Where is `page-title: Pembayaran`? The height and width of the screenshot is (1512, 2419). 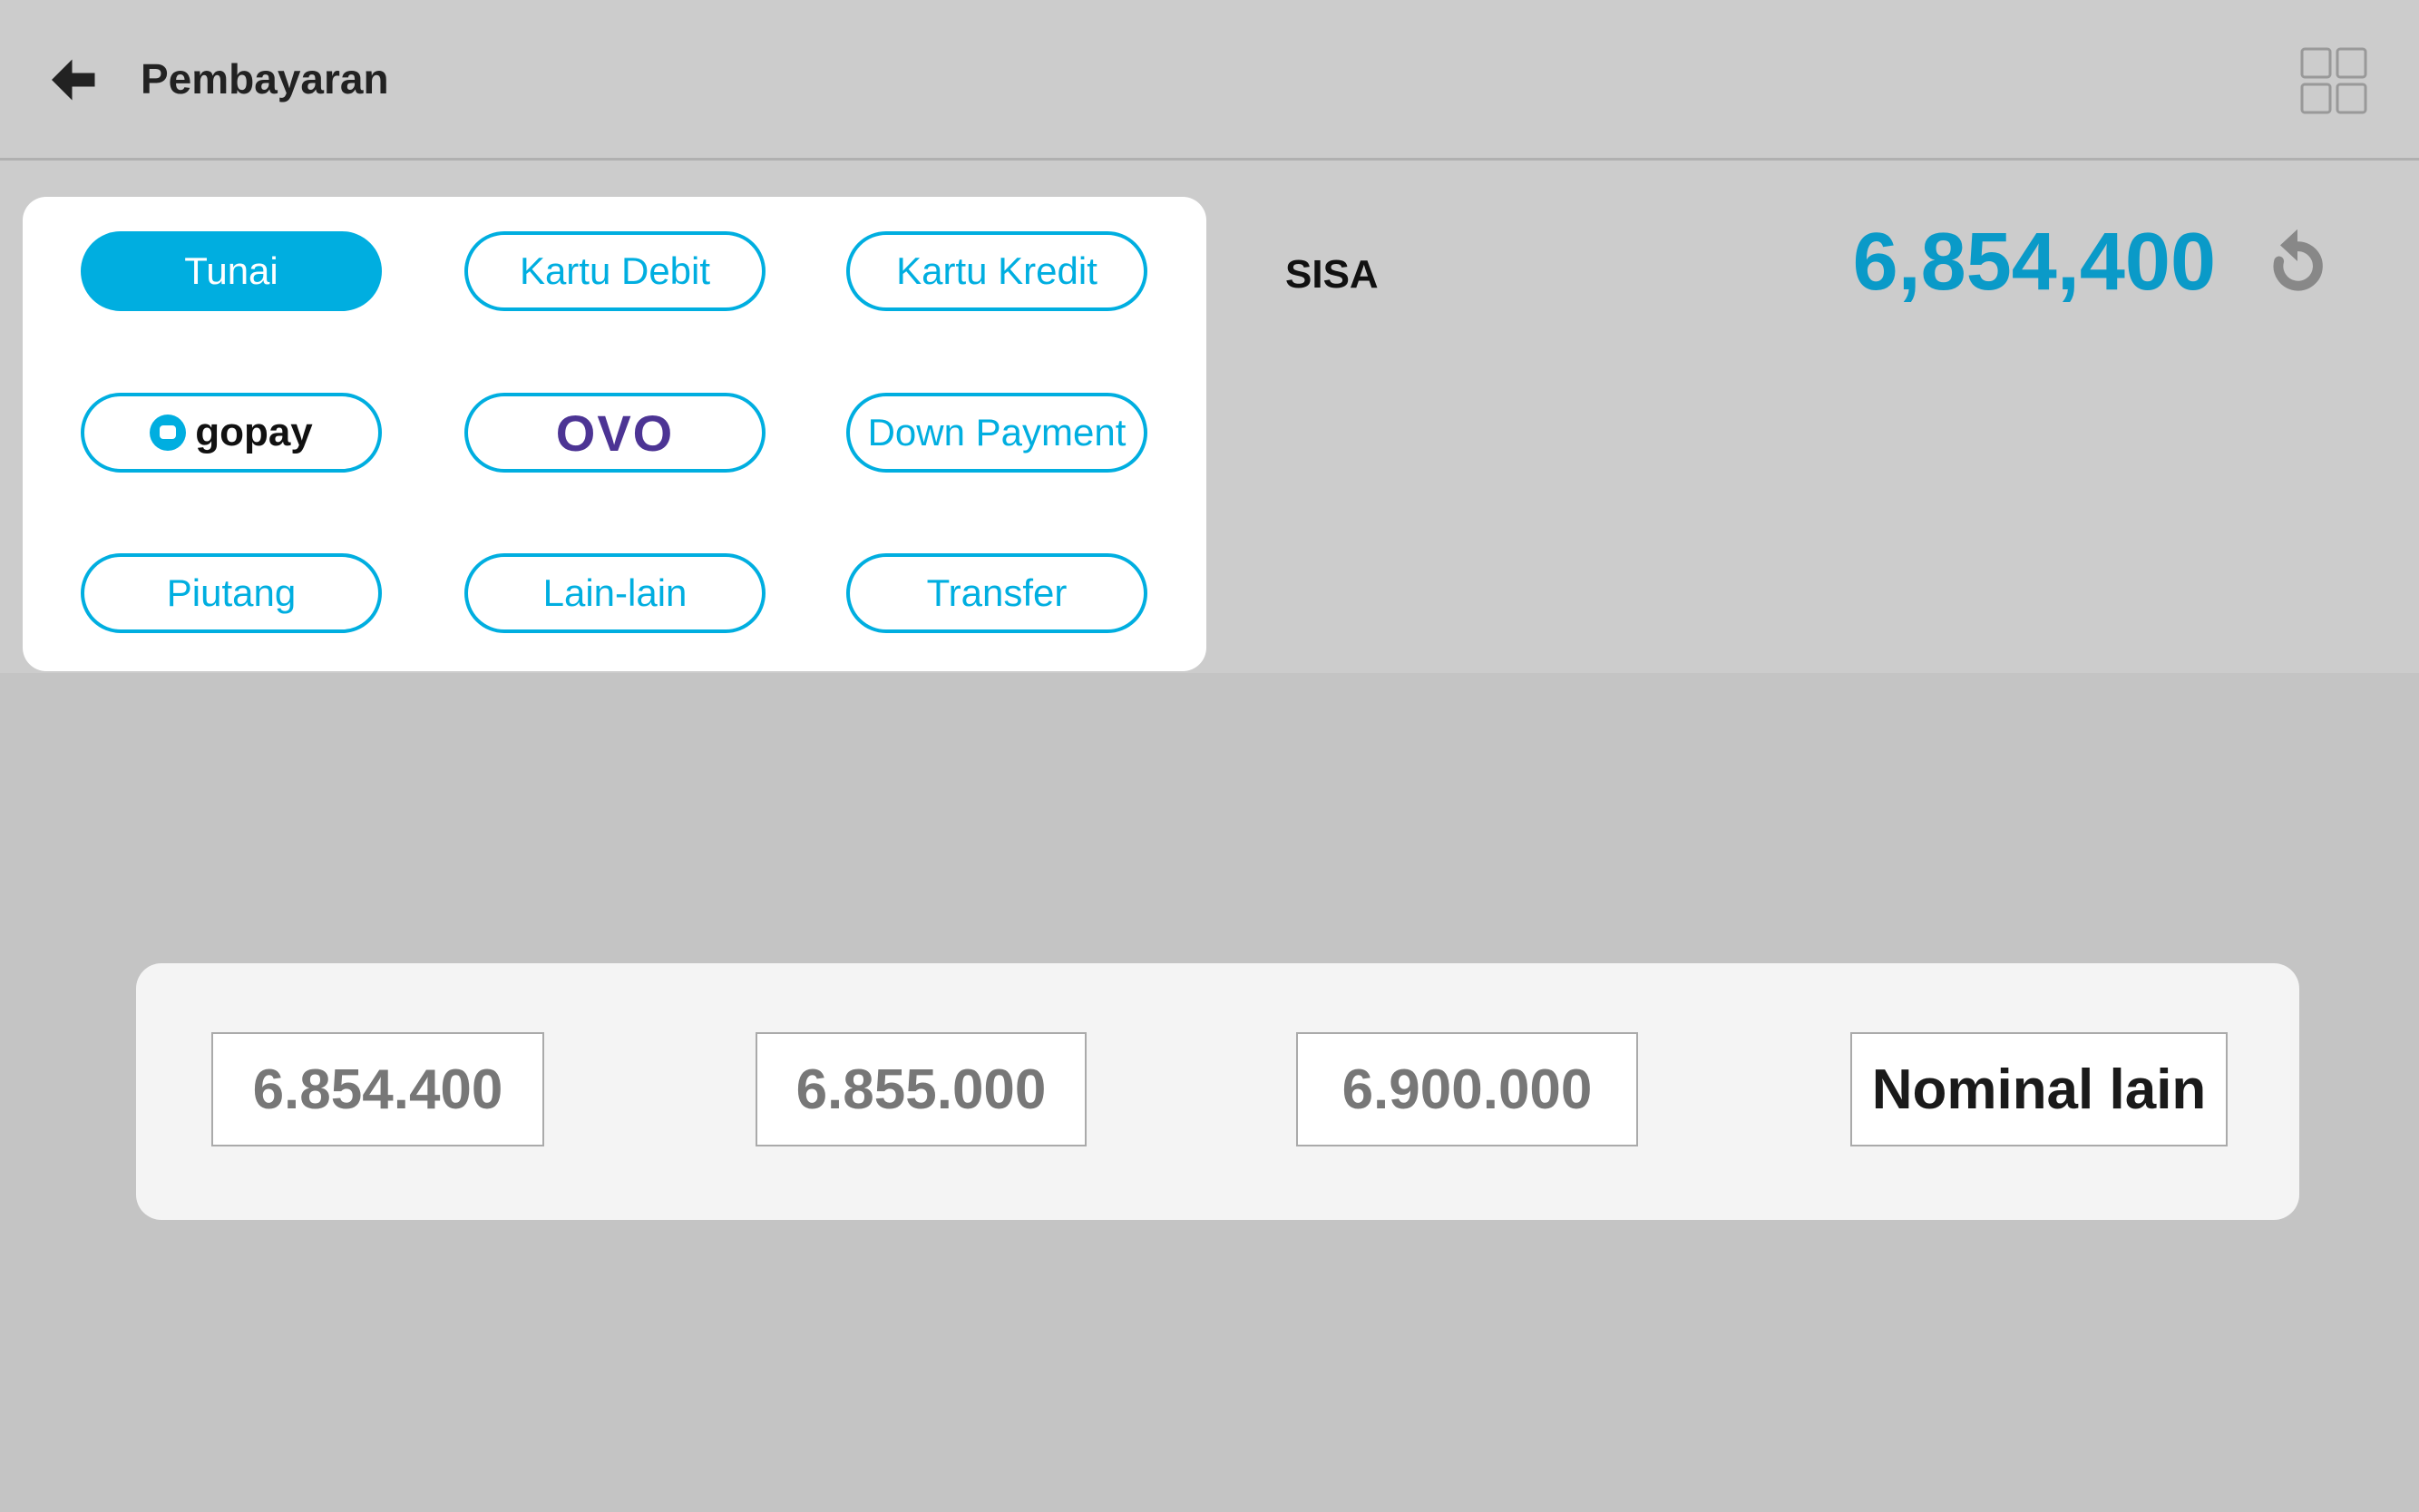 page-title: Pembayaran is located at coordinates (265, 78).